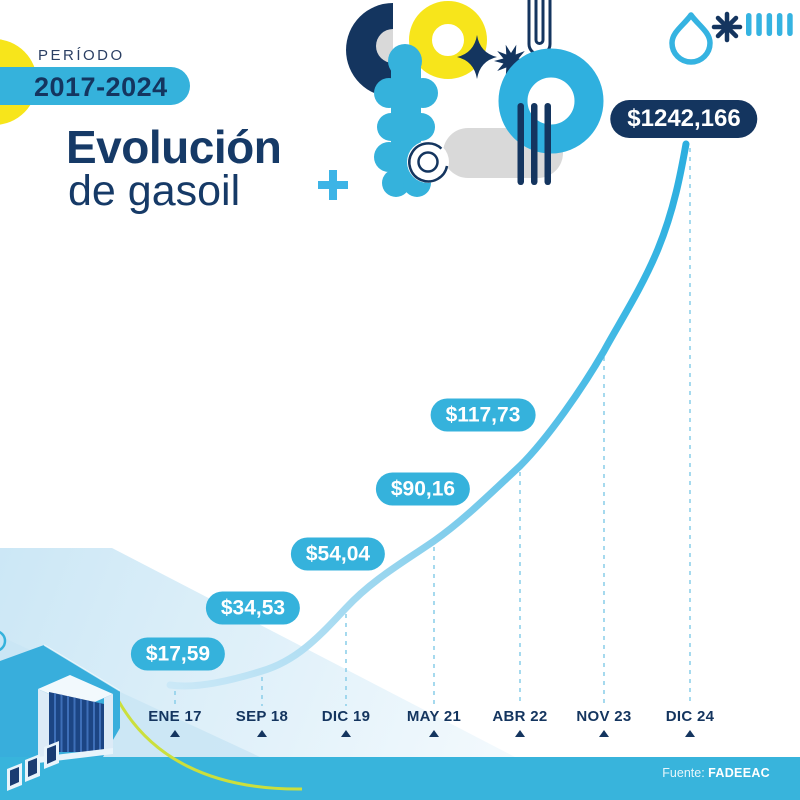  I want to click on paperclip-decoration, so click(539, 28).